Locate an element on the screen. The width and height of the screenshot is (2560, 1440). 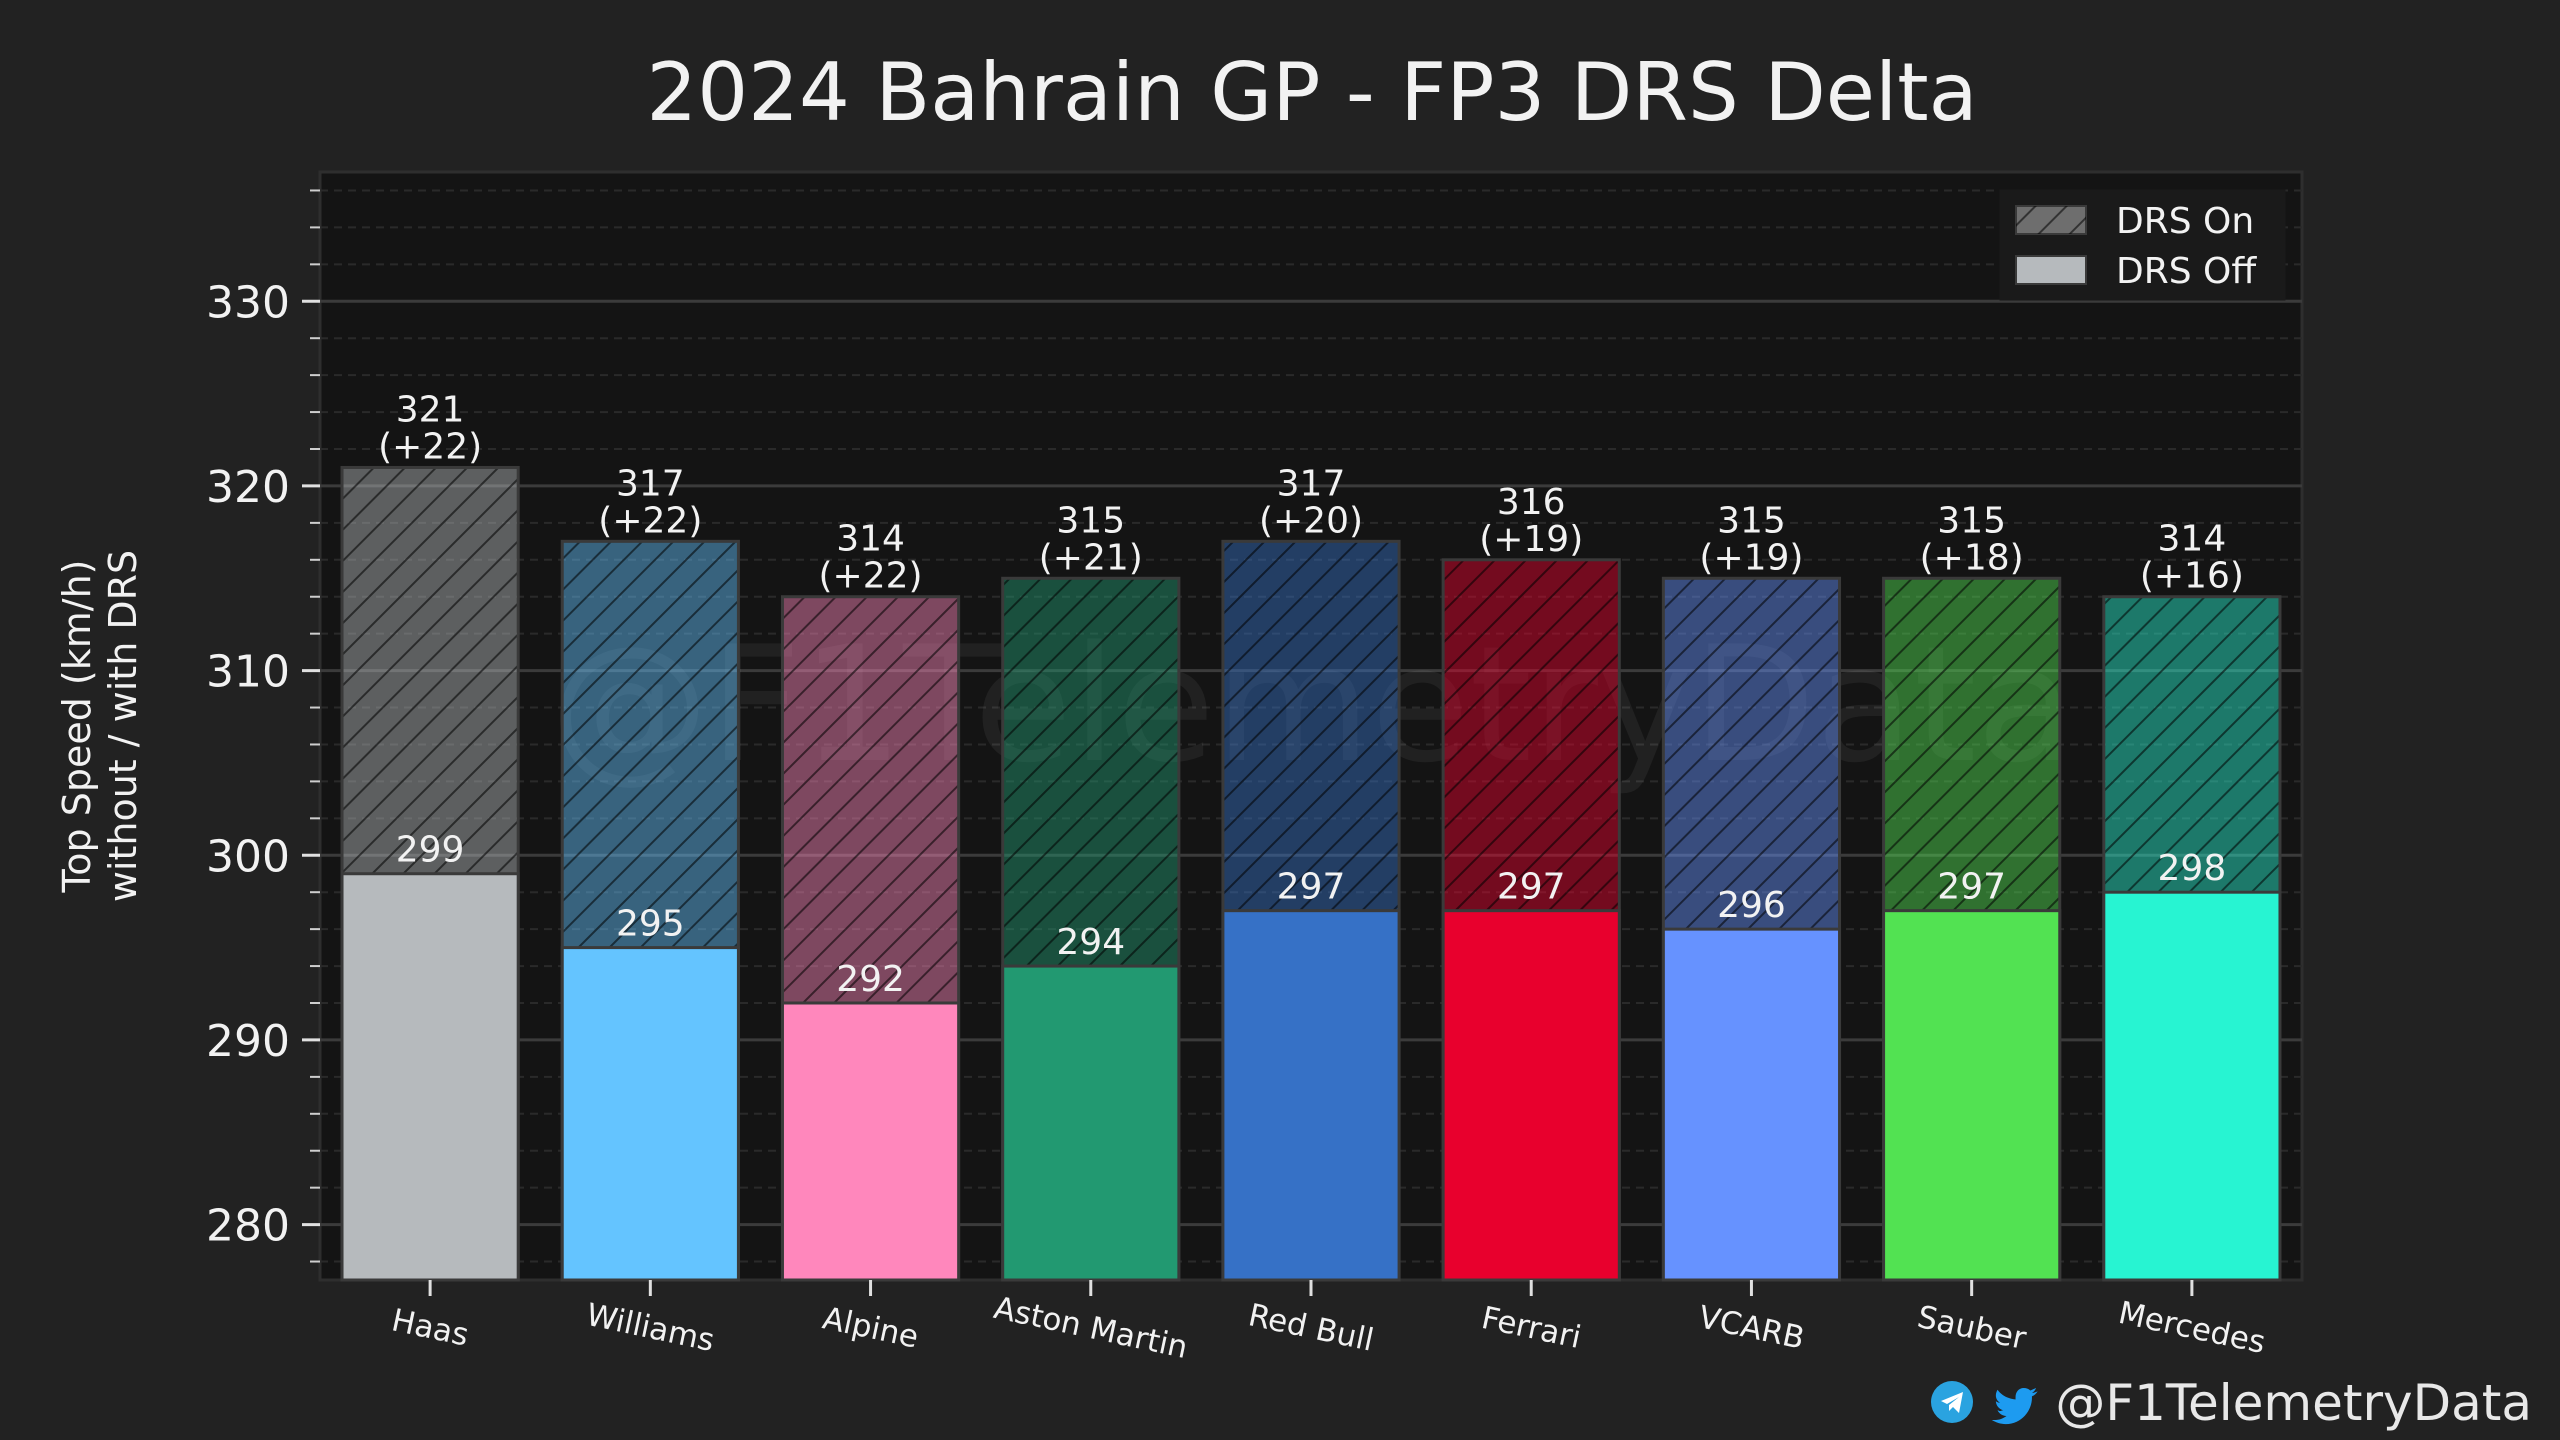
y-tick-label: 290 is located at coordinates (248, 1041).